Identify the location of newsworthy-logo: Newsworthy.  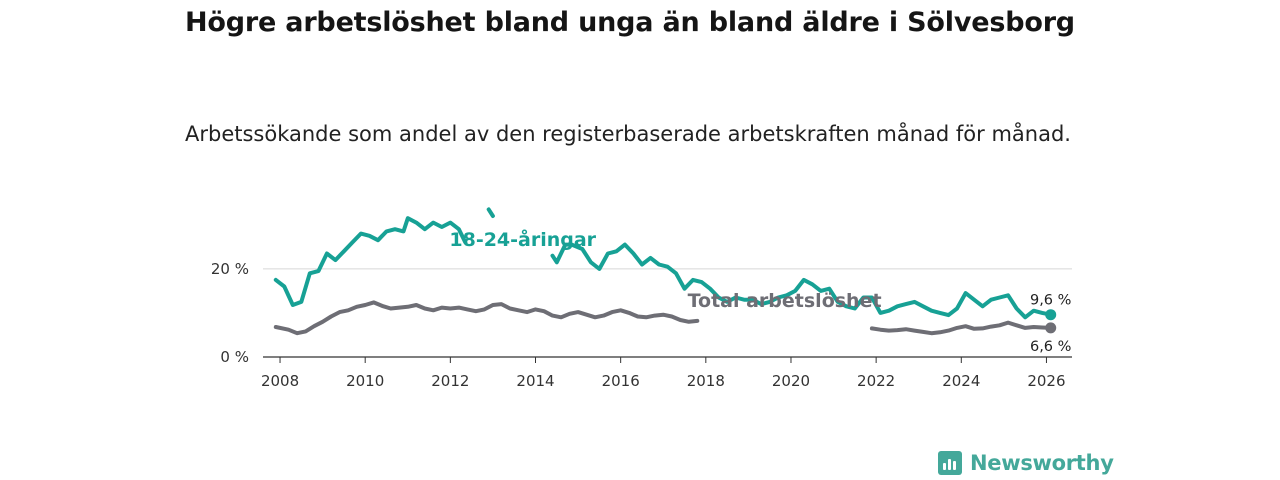
(1026, 463).